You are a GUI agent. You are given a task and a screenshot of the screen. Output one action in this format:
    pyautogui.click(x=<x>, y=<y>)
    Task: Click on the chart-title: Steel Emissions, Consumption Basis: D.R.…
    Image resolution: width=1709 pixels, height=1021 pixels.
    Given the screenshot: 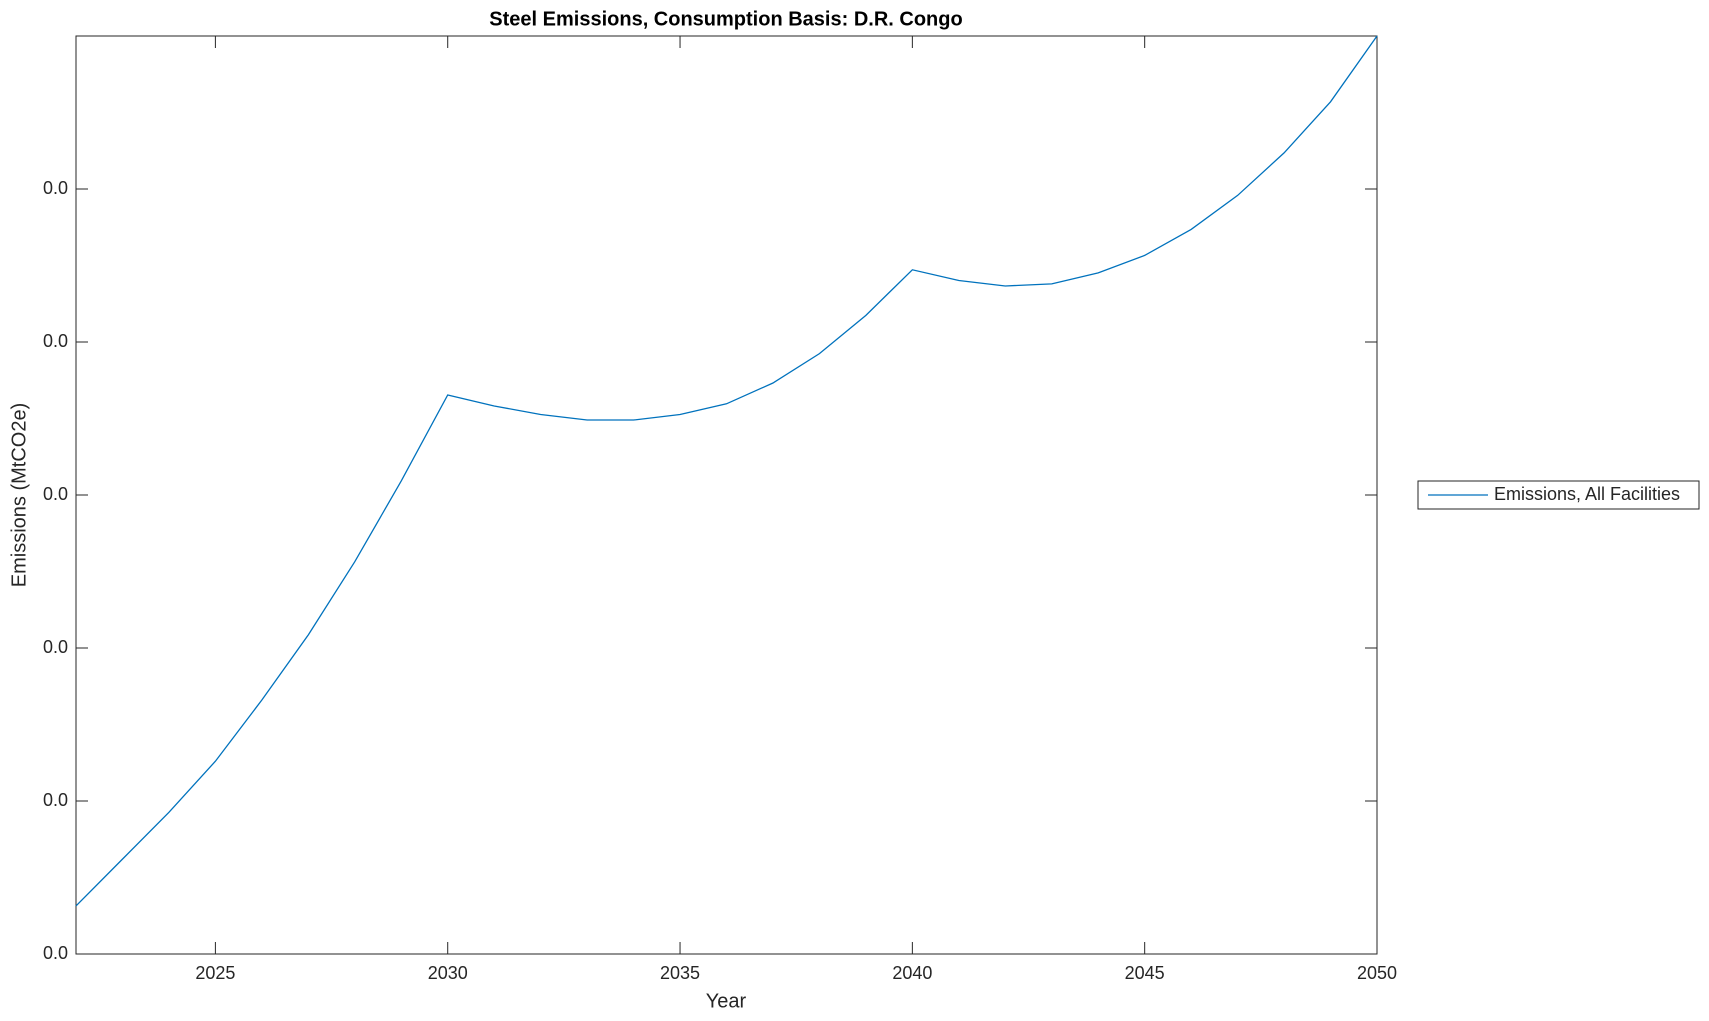 What is the action you would take?
    pyautogui.click(x=725, y=19)
    